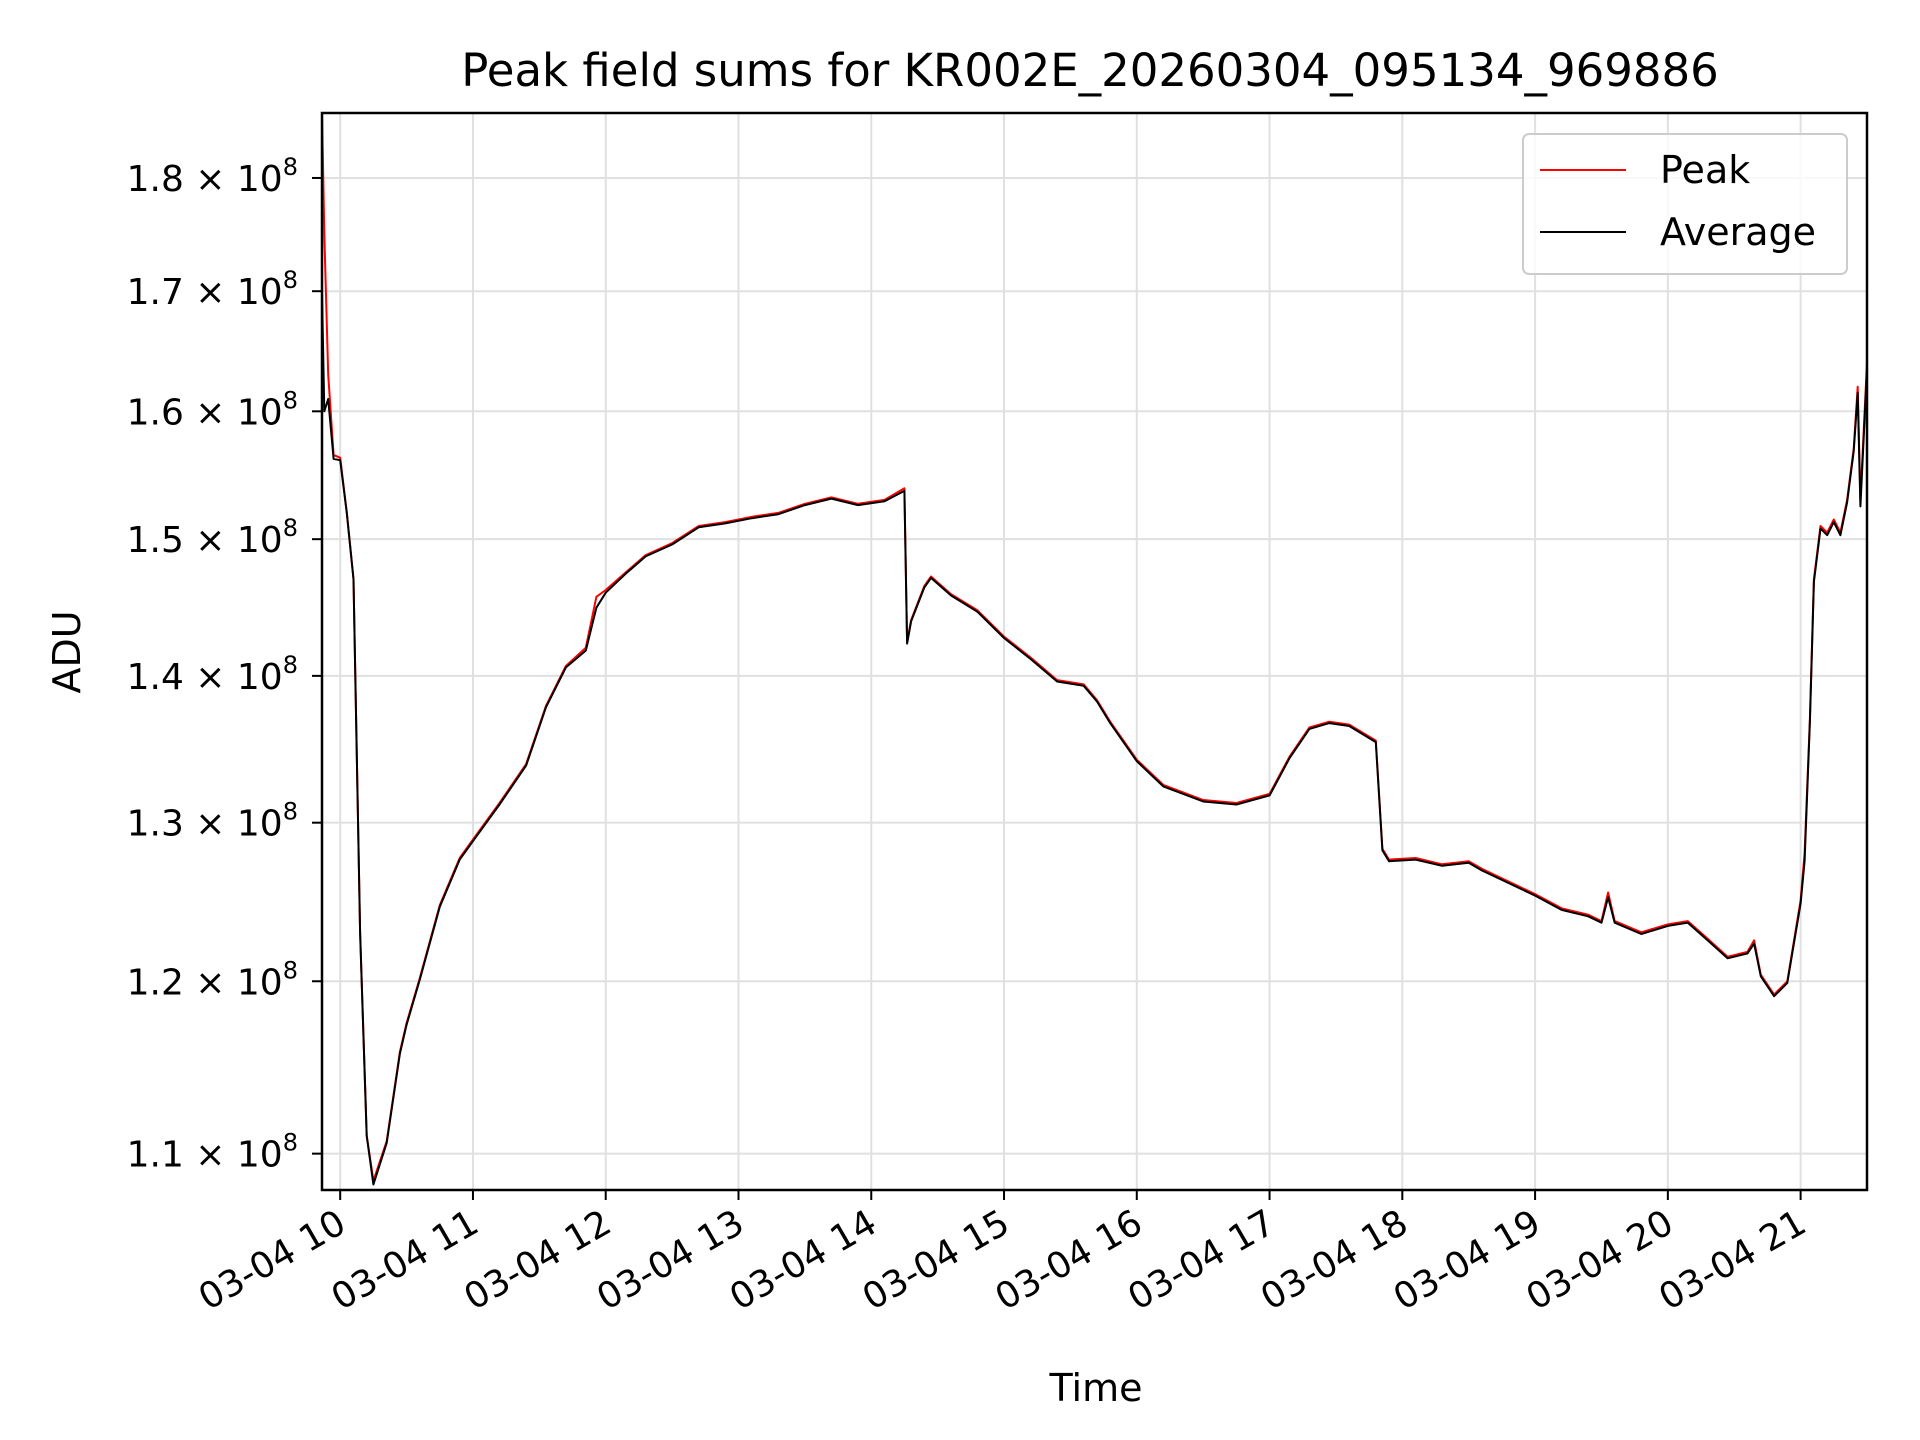  What do you see at coordinates (1738, 232) in the screenshot?
I see `legend-label-average: Average` at bounding box center [1738, 232].